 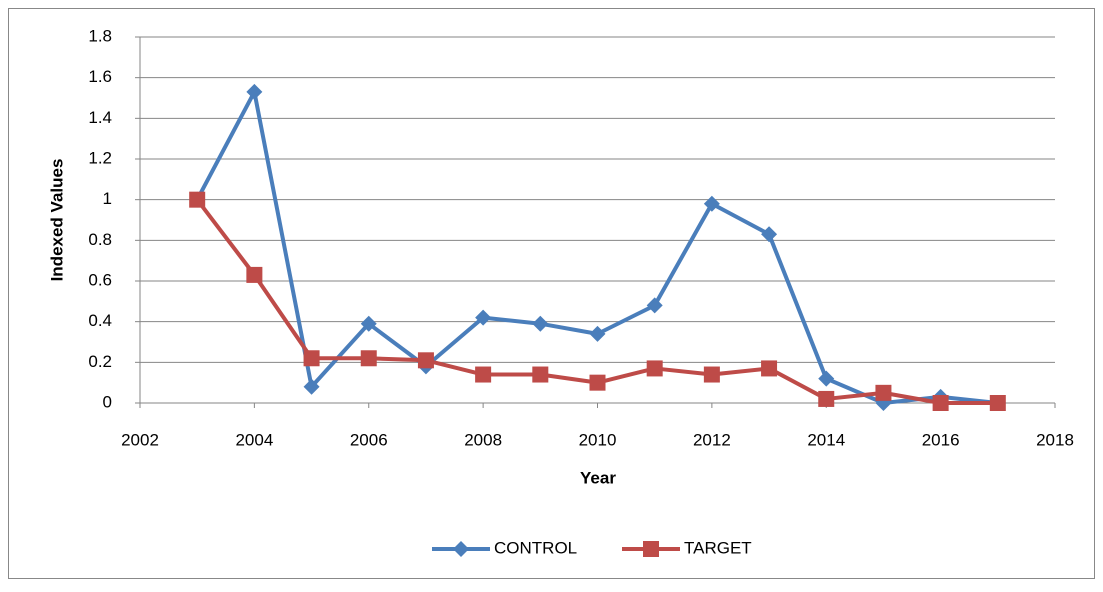 I want to click on y-tick-label: 0.6, so click(x=100, y=279).